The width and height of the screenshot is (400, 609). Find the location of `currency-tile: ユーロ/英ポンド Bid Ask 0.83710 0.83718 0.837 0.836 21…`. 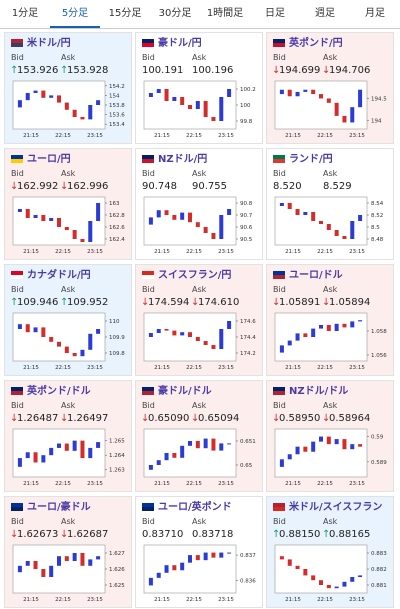

currency-tile: ユーロ/英ポンド Bid Ask 0.83710 0.83718 0.837 0.836 21… is located at coordinates (199, 552).